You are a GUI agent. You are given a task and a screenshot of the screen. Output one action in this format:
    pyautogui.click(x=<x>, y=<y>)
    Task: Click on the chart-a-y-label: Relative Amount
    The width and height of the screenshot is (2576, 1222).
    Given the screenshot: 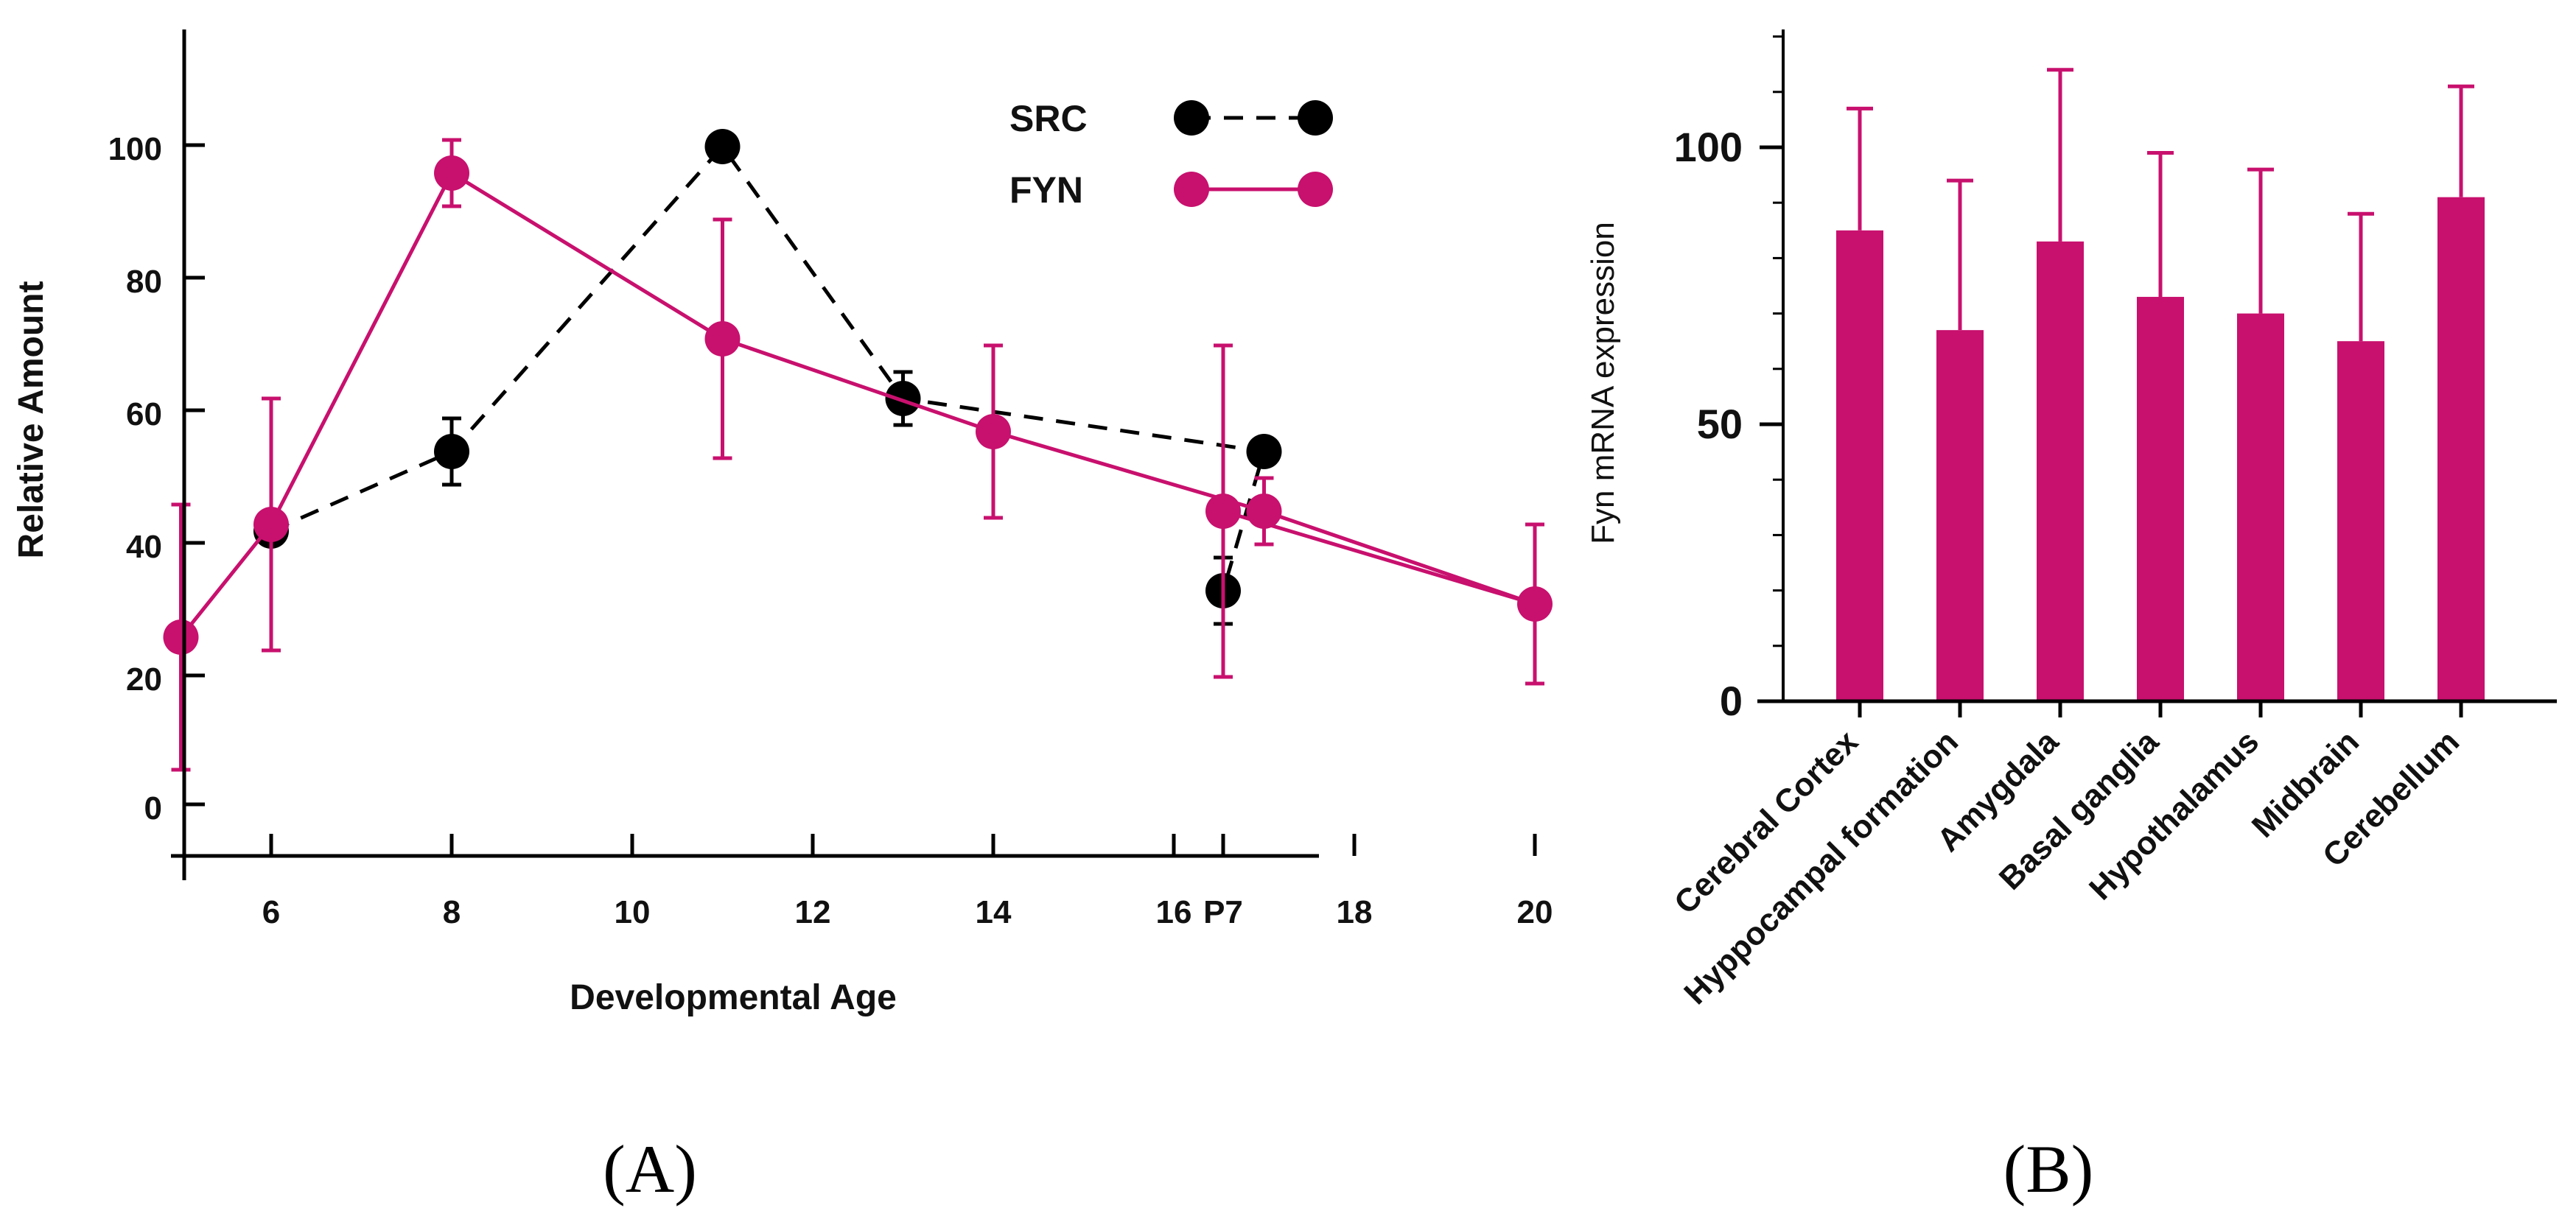 What is the action you would take?
    pyautogui.click(x=31, y=420)
    